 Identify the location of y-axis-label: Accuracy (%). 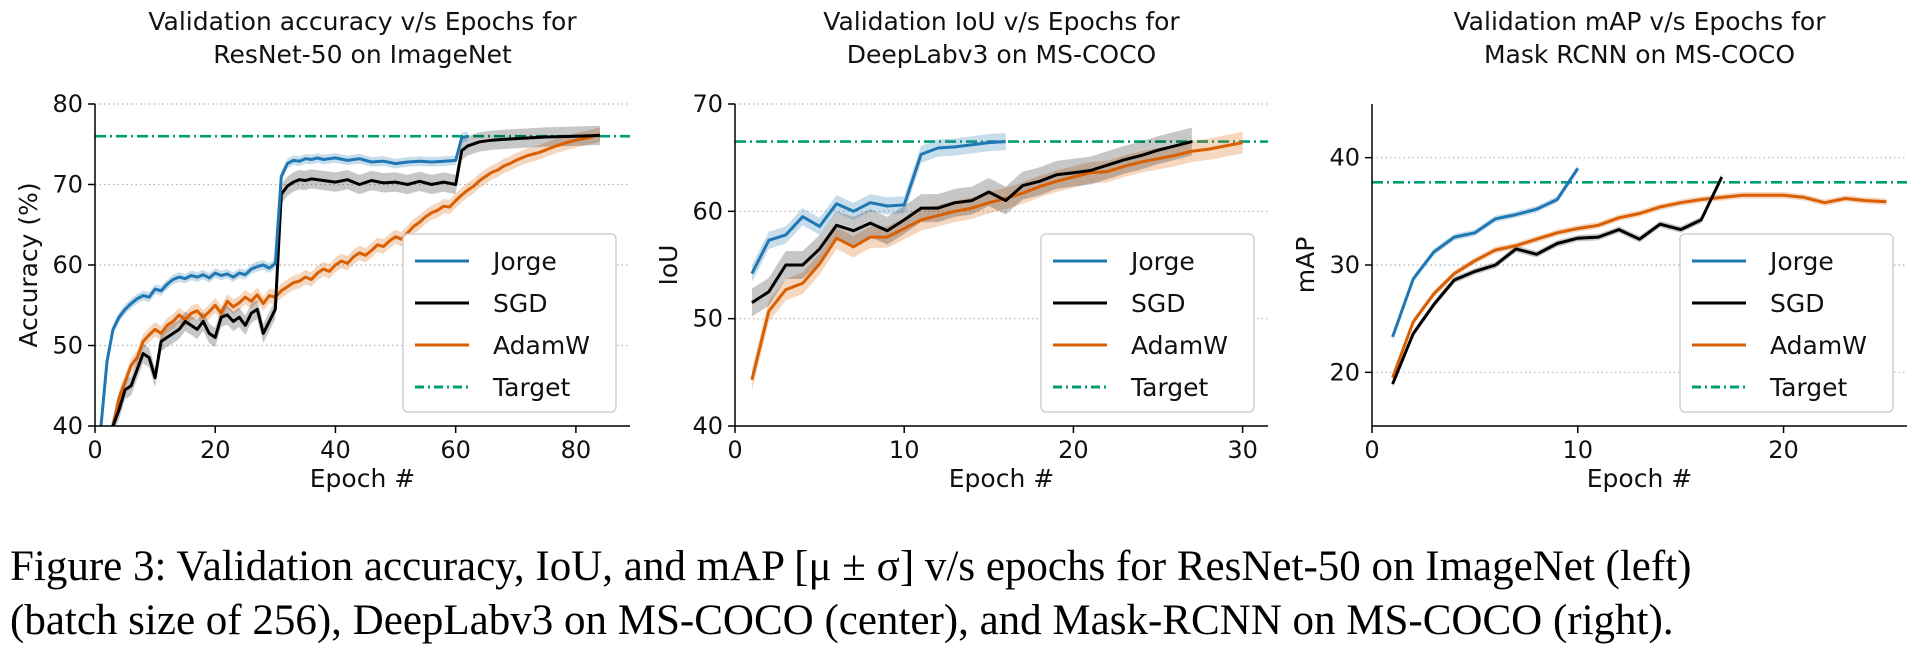
(28, 264).